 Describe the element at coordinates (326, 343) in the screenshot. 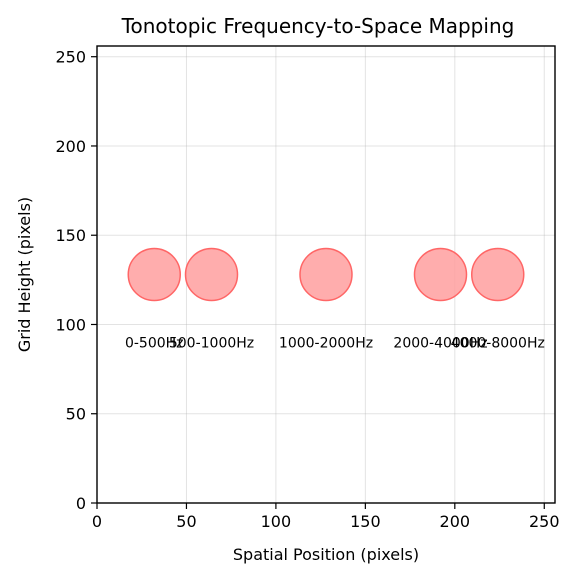

I see `data-point-label: 1000-2000Hz` at that location.